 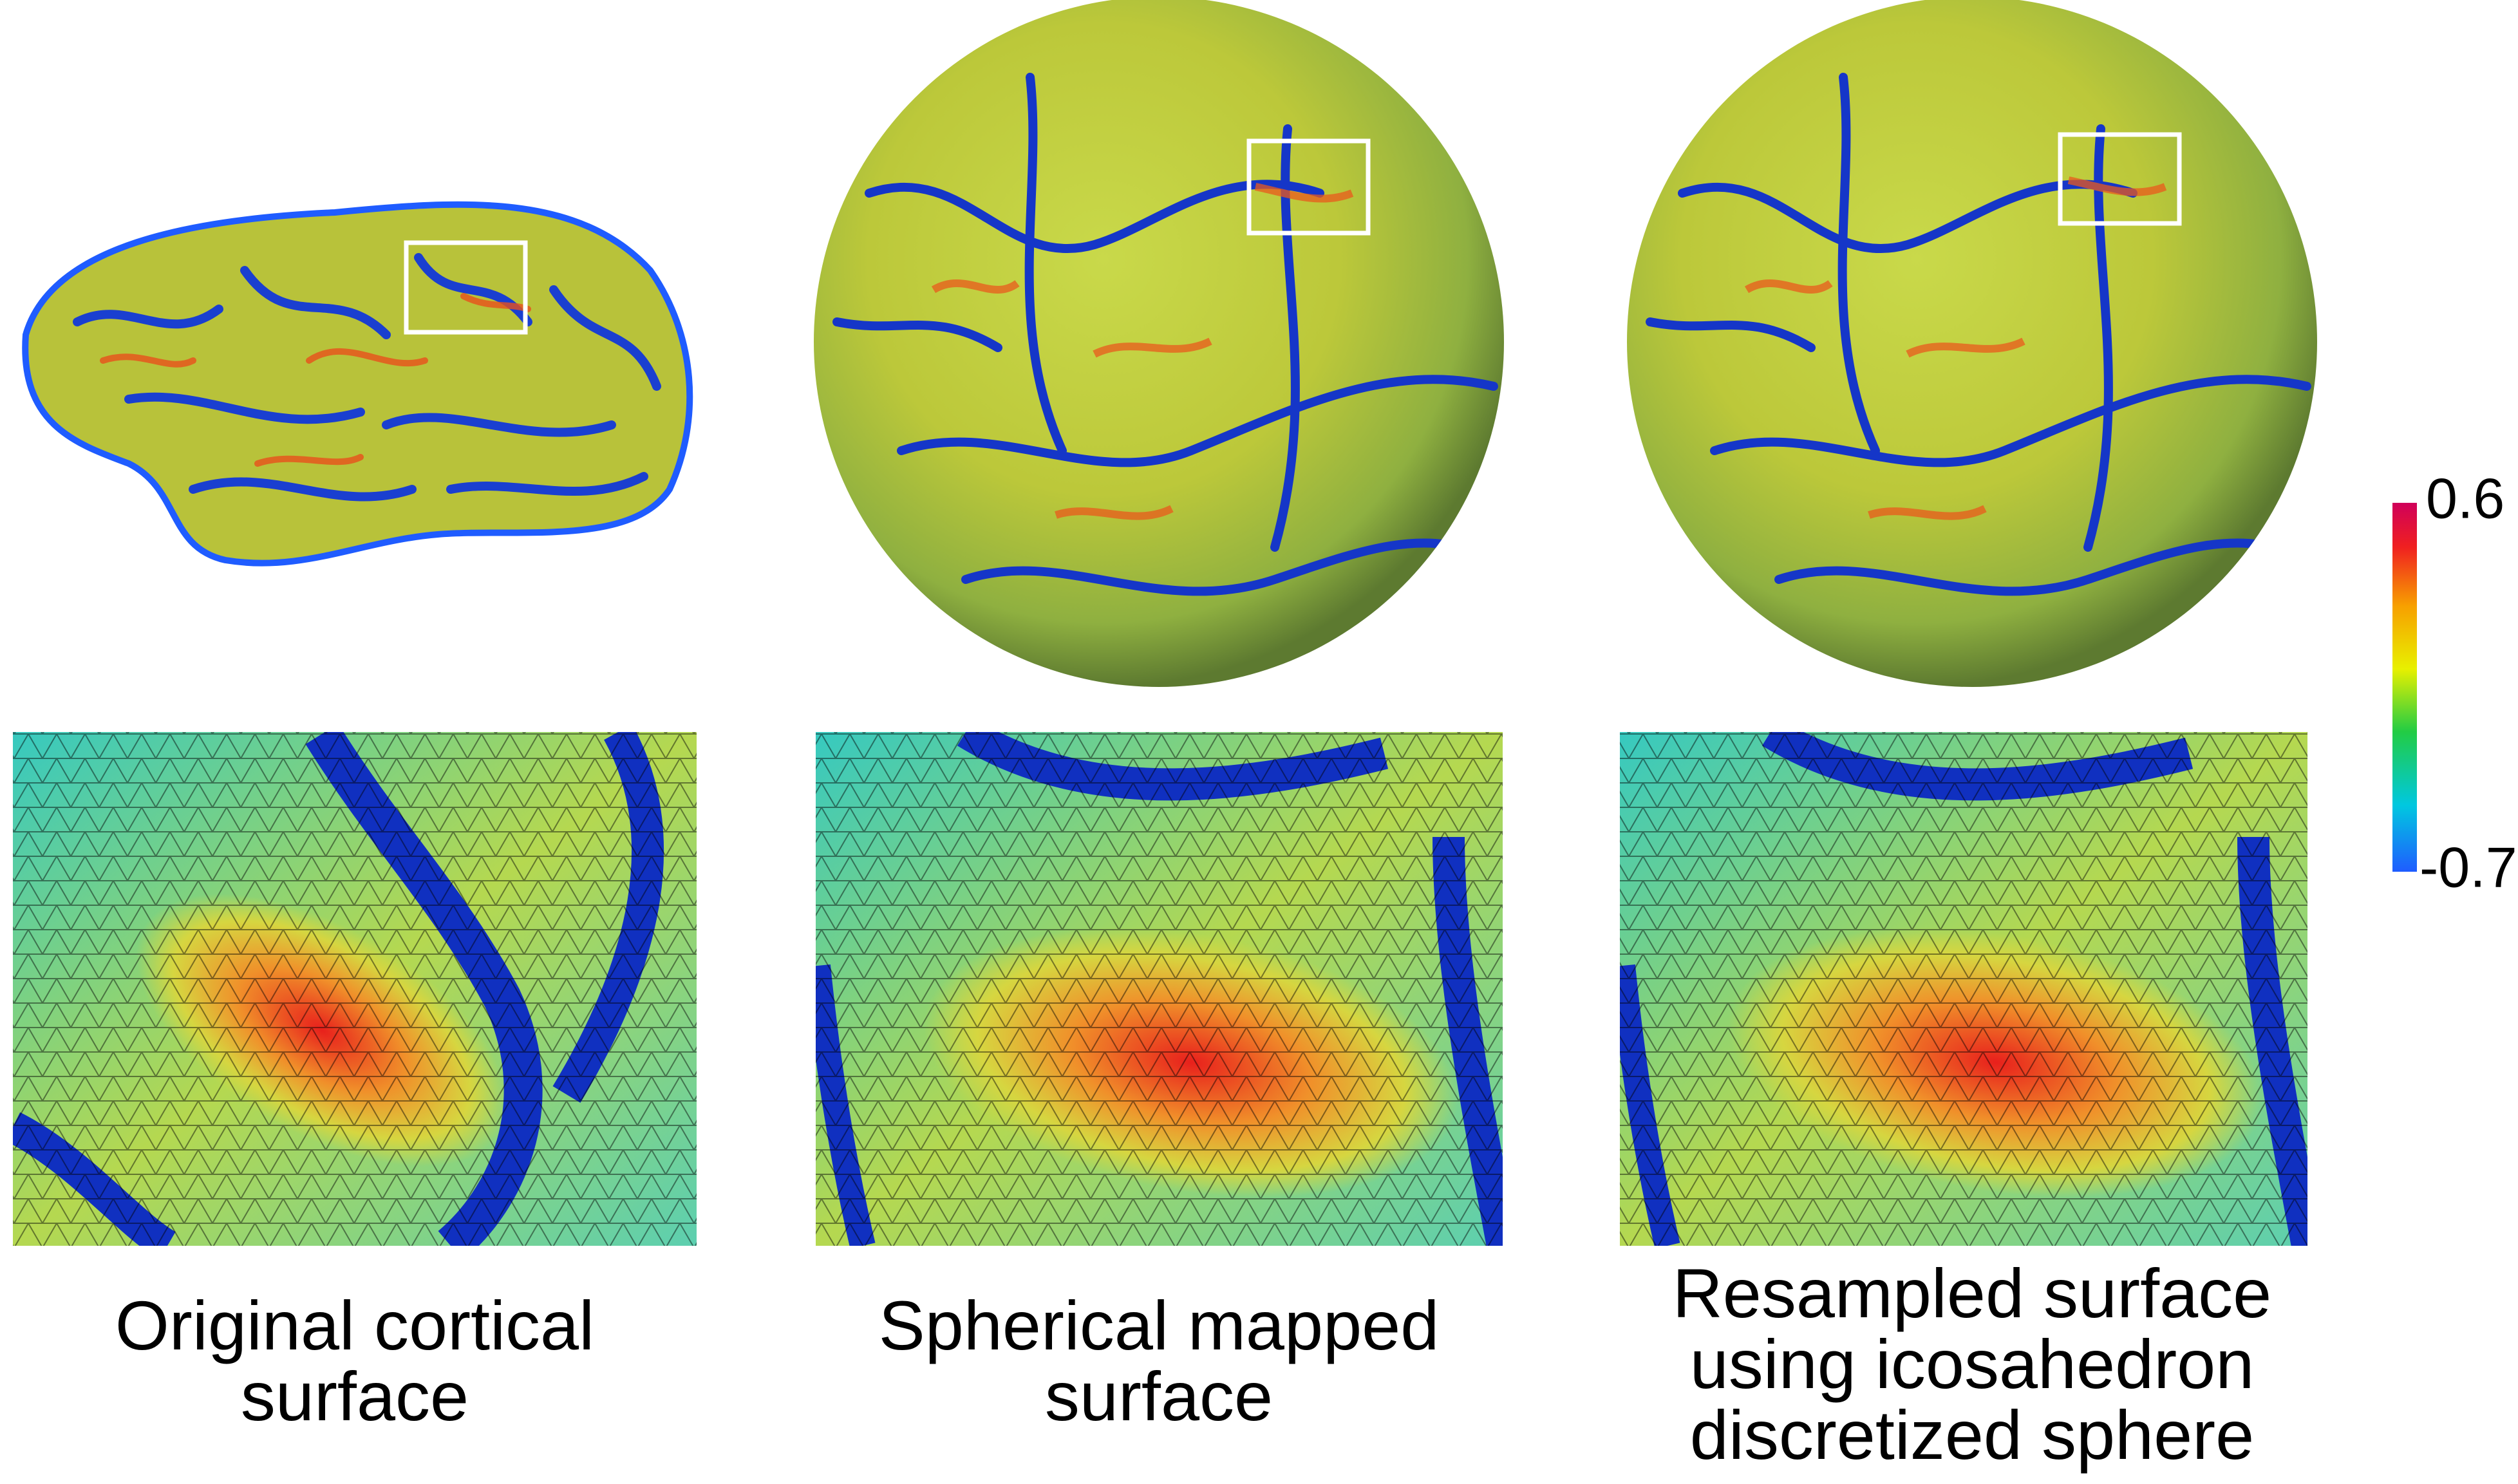 What do you see at coordinates (355, 989) in the screenshot?
I see `zoom-original` at bounding box center [355, 989].